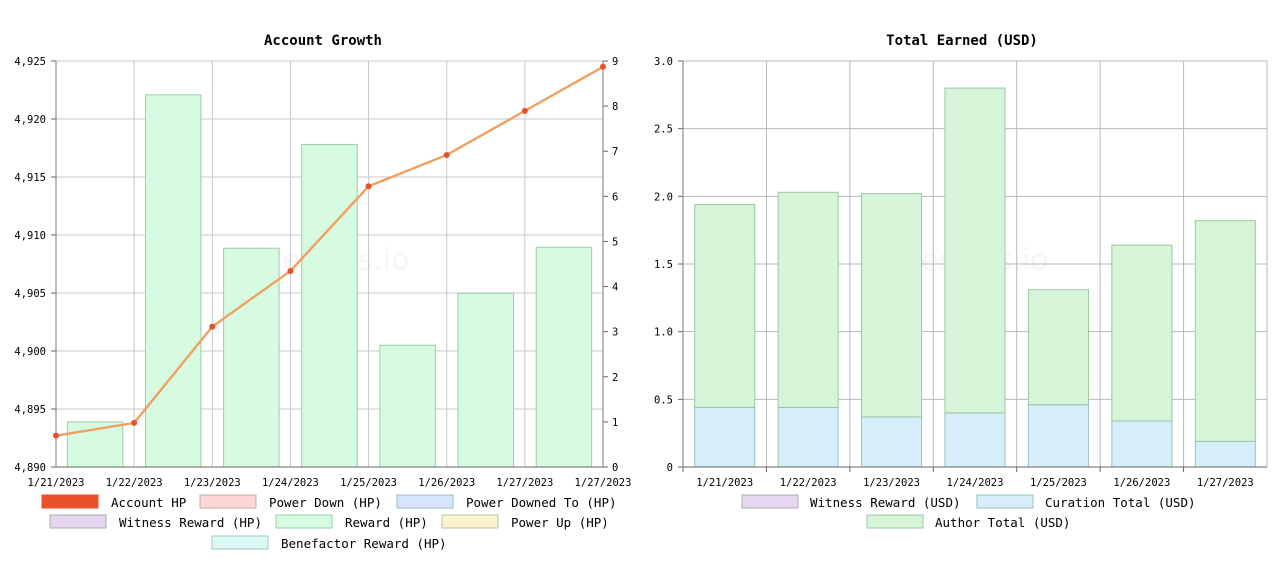  What do you see at coordinates (30, 294) in the screenshot?
I see `left-y-tick-label: 4,905` at bounding box center [30, 294].